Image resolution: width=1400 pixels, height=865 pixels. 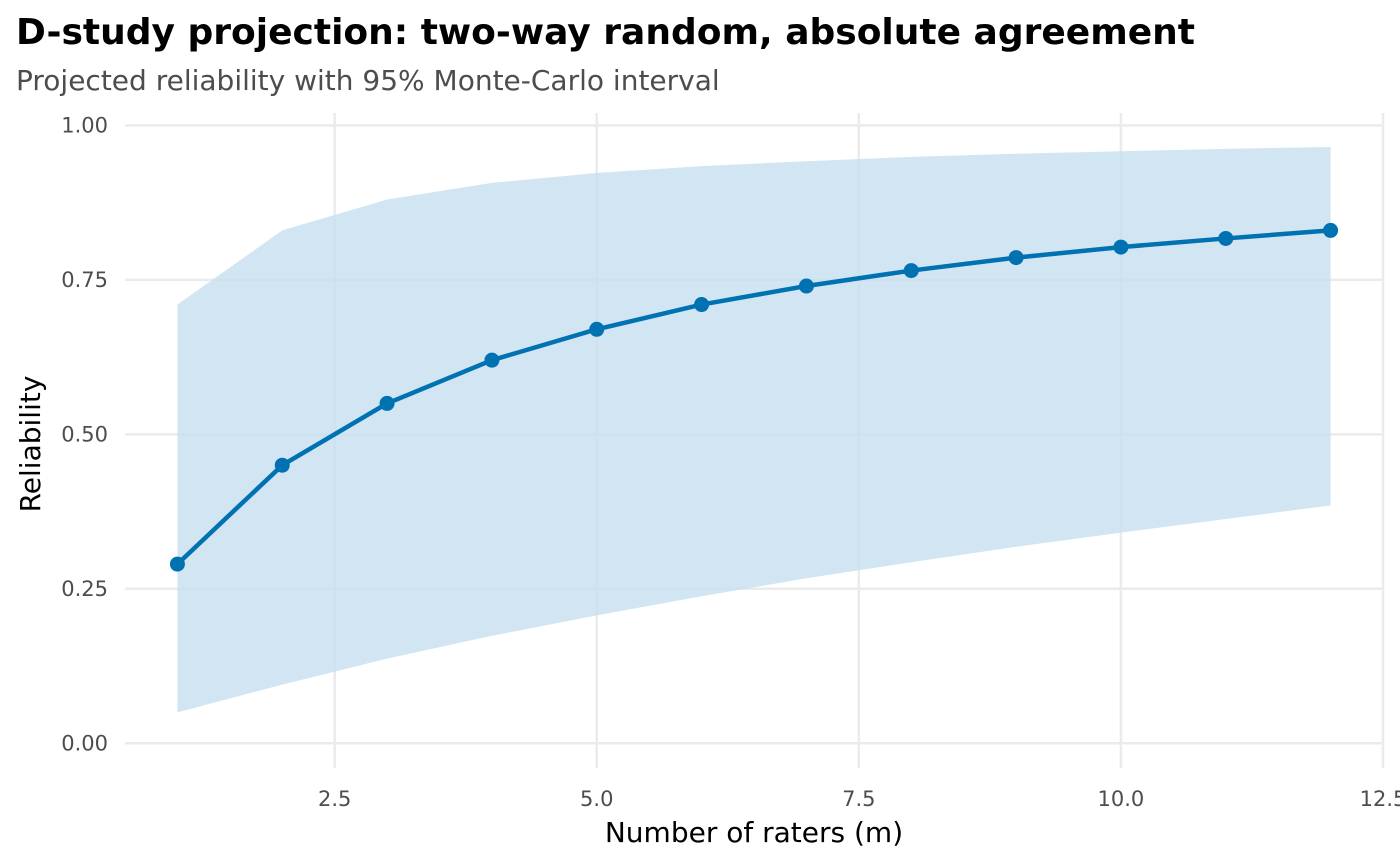 What do you see at coordinates (334, 799) in the screenshot?
I see `x-tick-label: 2.5` at bounding box center [334, 799].